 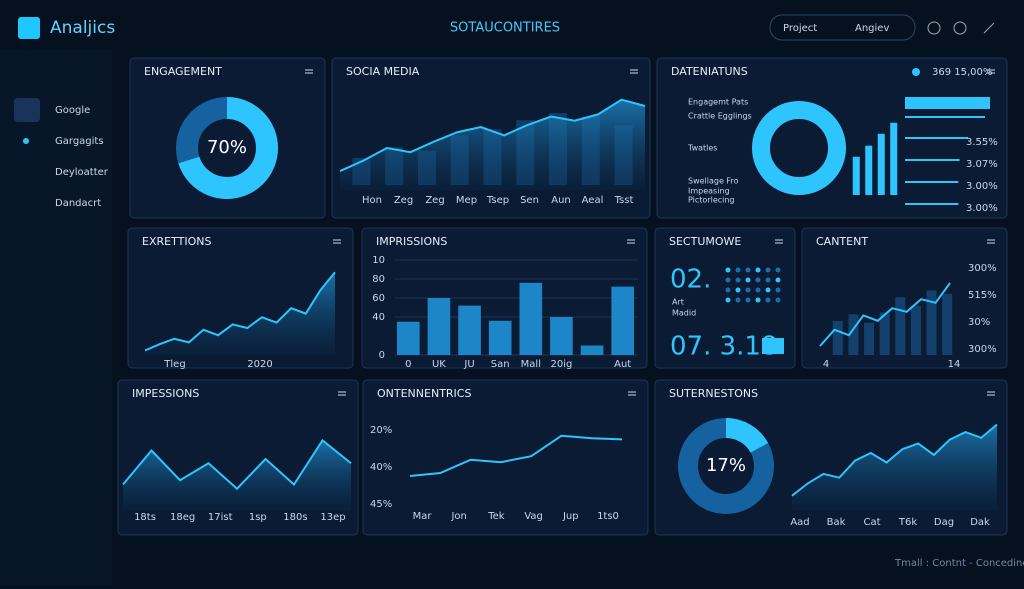 I want to click on side-label: 300%, so click(x=982, y=349).